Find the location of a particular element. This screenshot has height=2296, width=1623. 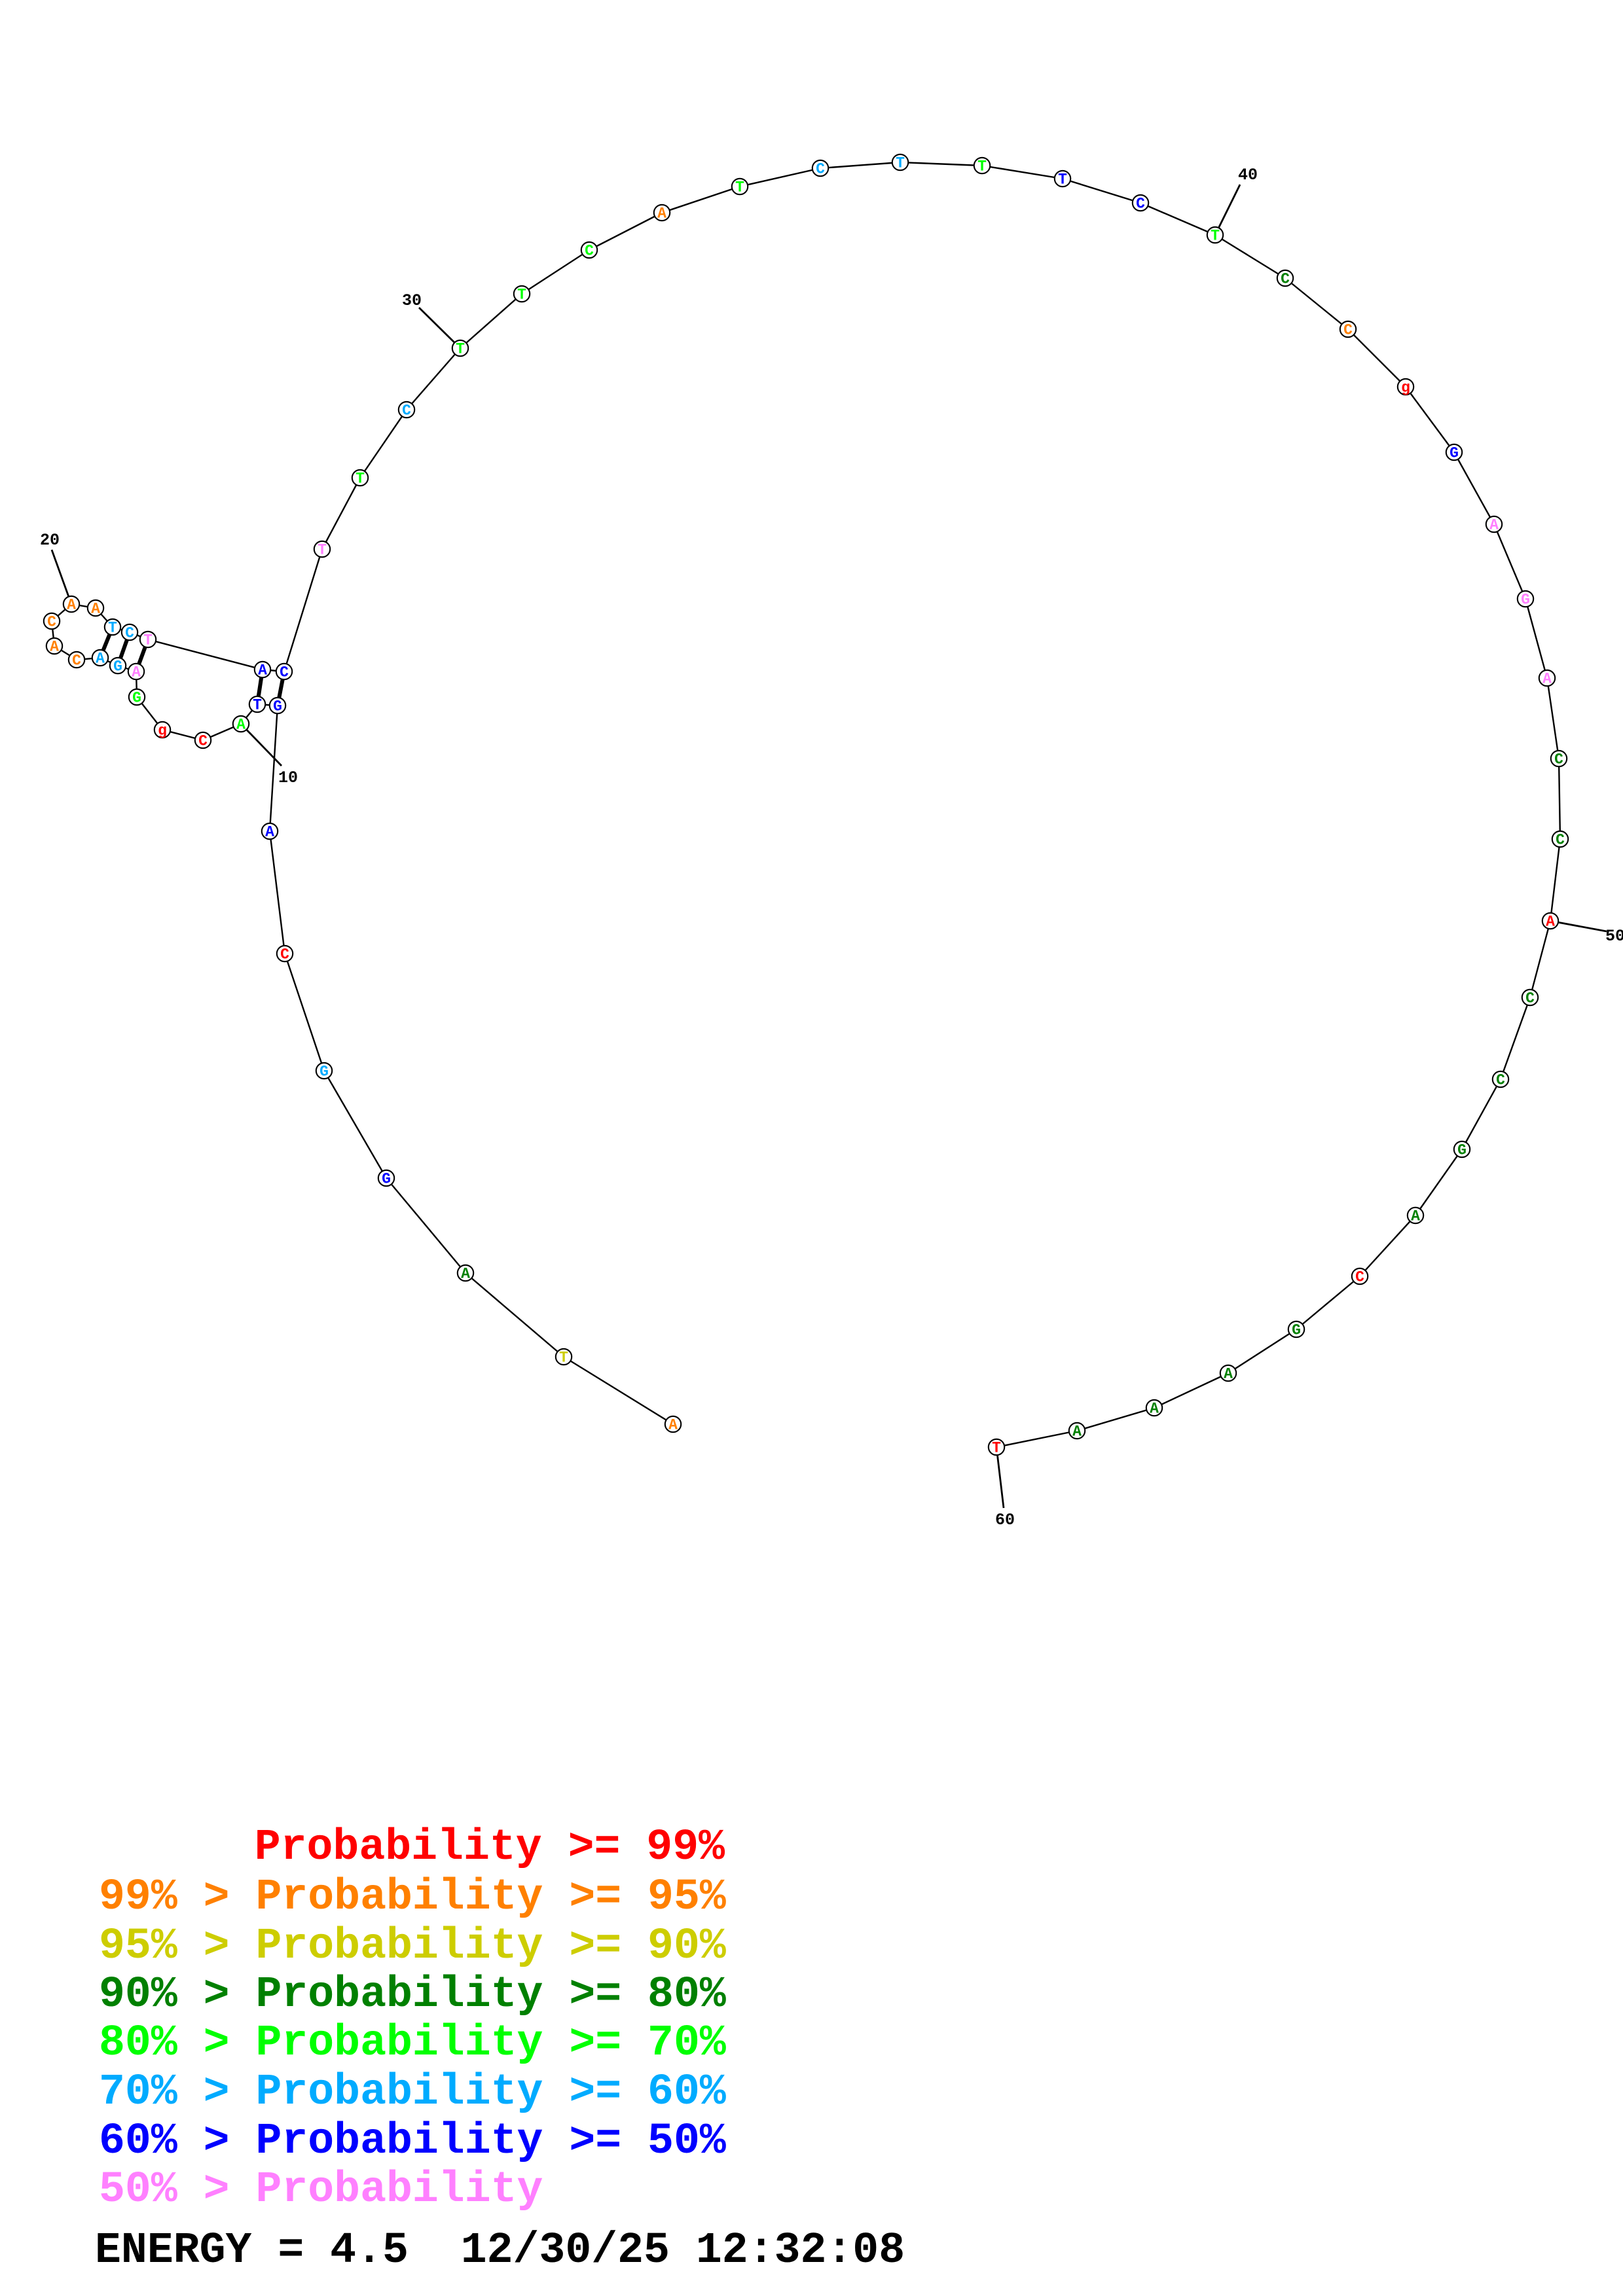

svg-text:ENERGY = 4.5 12/30/25 12:32:0: ENERGY = 4.5 12/30/25 12:32:08 is located at coordinates (500, 2250).